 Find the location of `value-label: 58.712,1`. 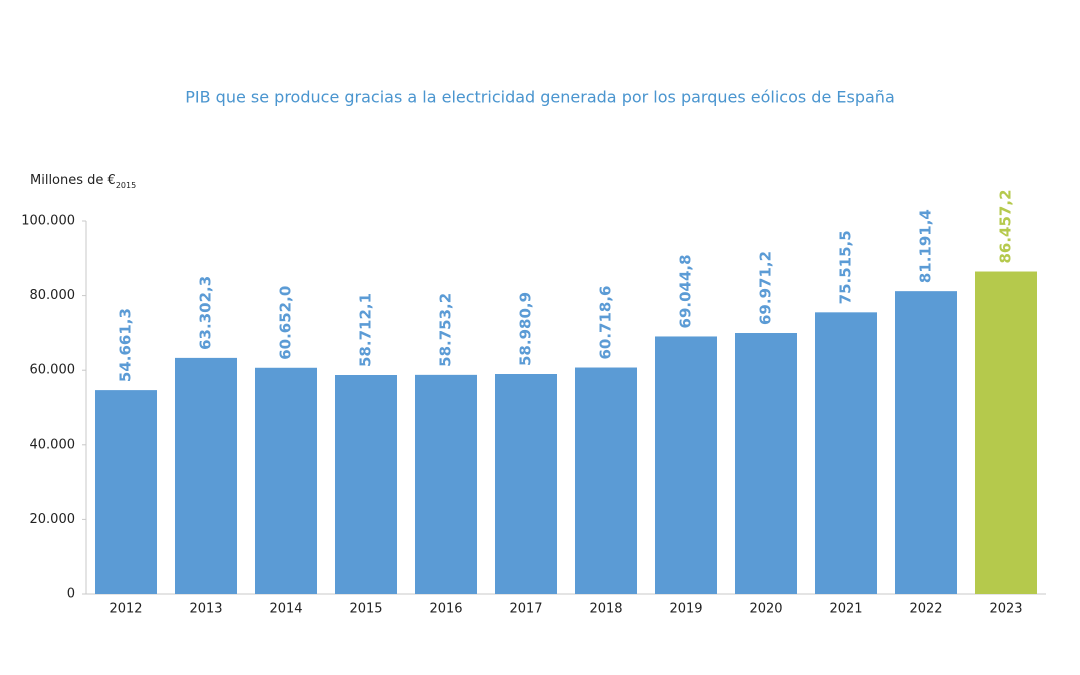

value-label: 58.712,1 is located at coordinates (366, 330).